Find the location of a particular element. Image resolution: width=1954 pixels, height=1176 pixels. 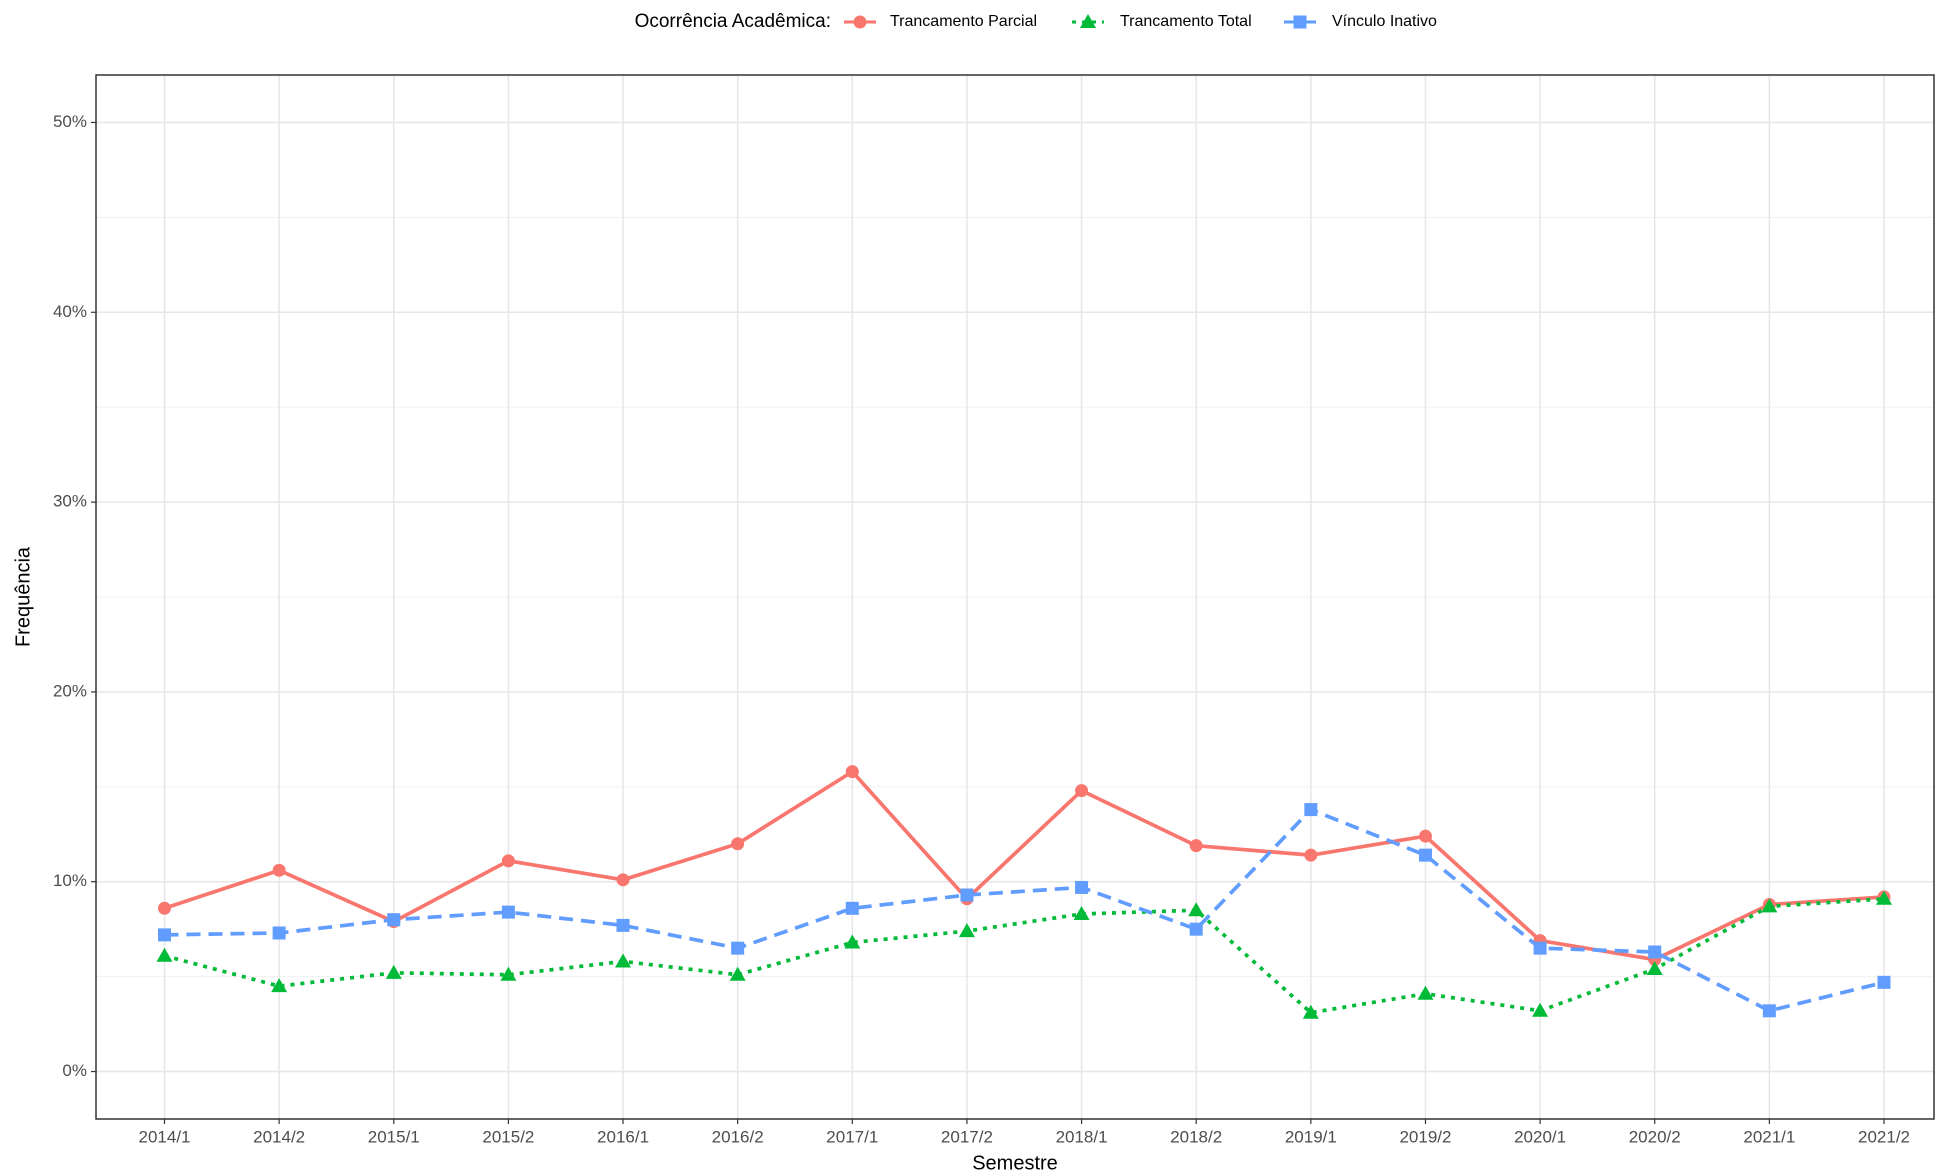

y-tick-label: 10% is located at coordinates (70, 880).